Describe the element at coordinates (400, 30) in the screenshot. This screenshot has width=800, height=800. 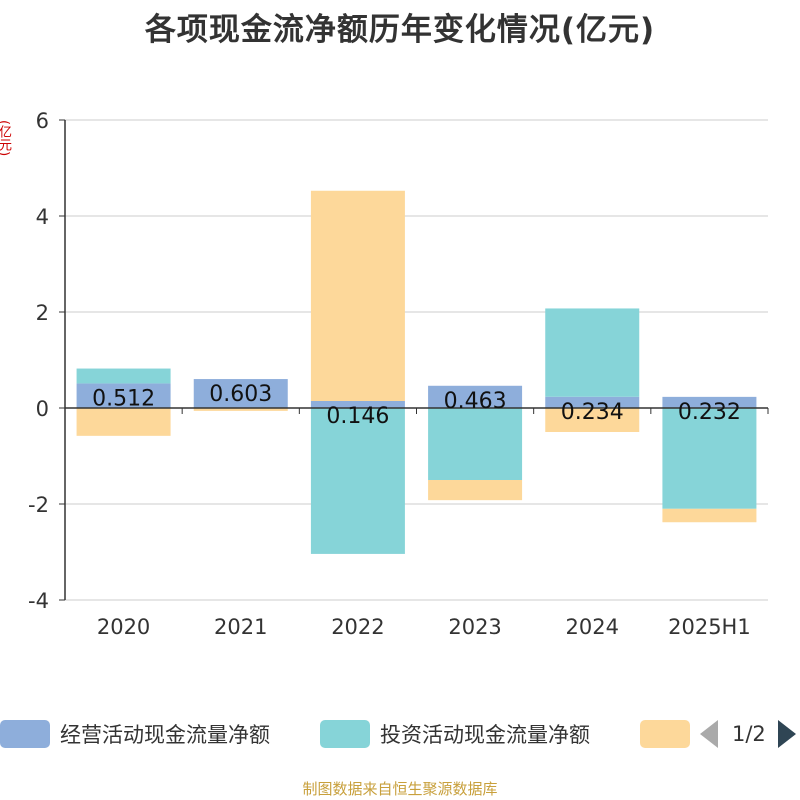
I see `chart-title: 各项现金流净额历年变化情况(亿元)` at that location.